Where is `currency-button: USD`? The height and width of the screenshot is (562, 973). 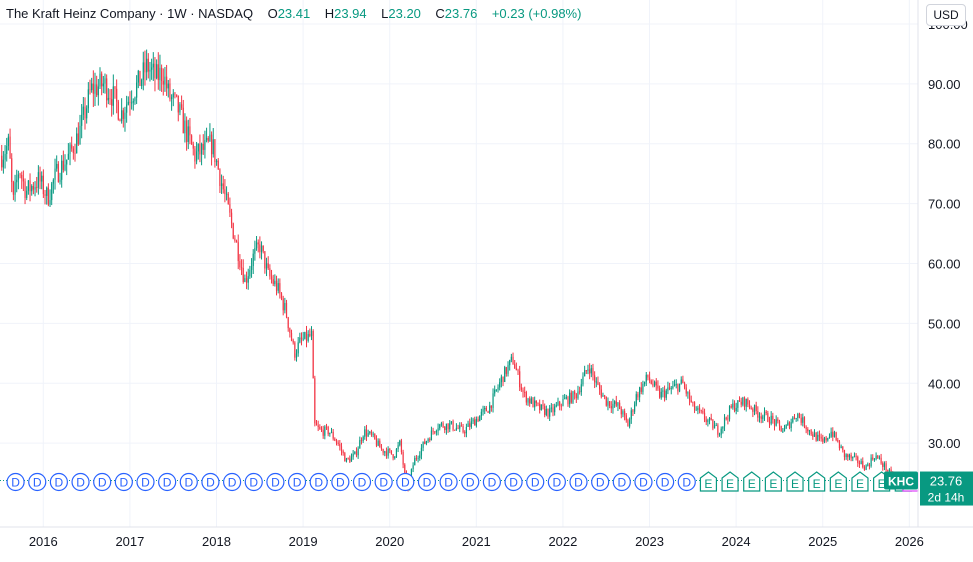 currency-button: USD is located at coordinates (946, 15).